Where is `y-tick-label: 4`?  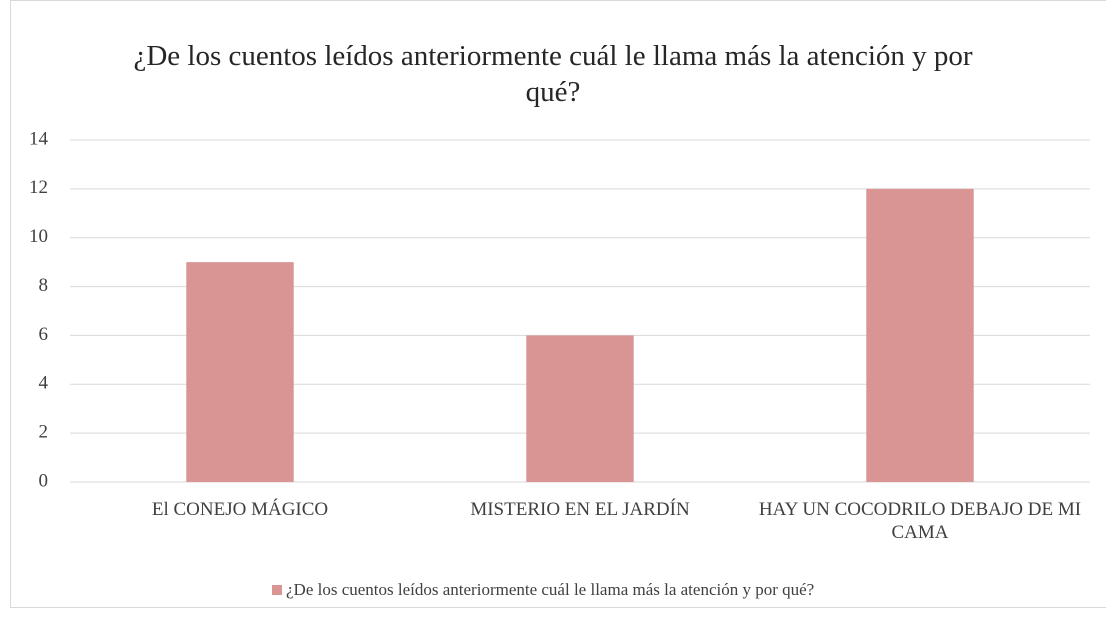 y-tick-label: 4 is located at coordinates (44, 383).